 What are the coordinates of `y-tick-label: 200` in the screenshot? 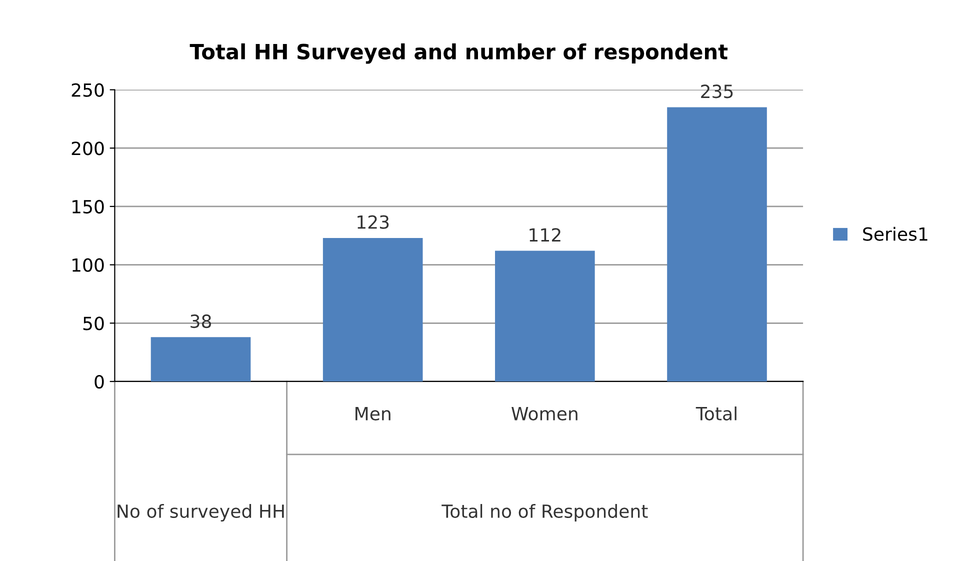 It's located at (88, 149).